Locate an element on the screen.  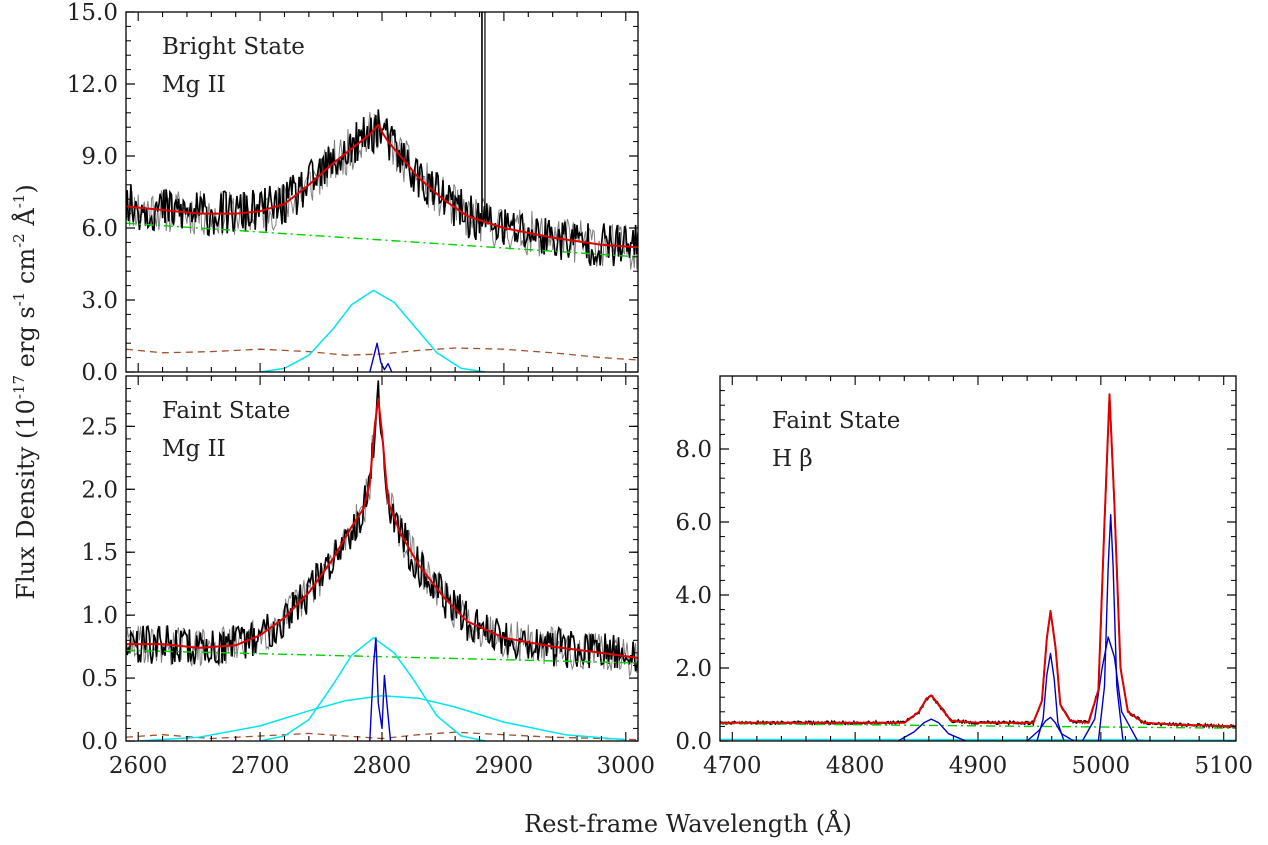
x-tick-label: 2800 is located at coordinates (382, 766).